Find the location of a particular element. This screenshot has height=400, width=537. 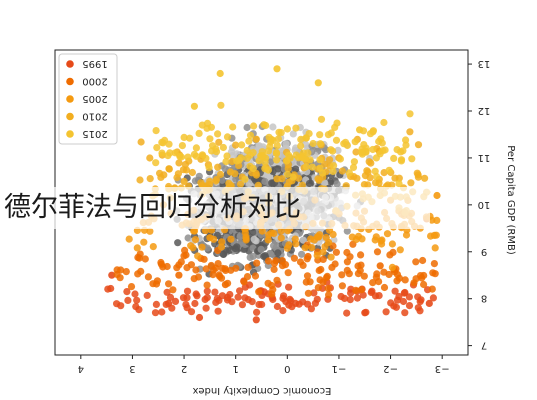

x-axis-label: Economic Complexity Index is located at coordinates (262, 390).